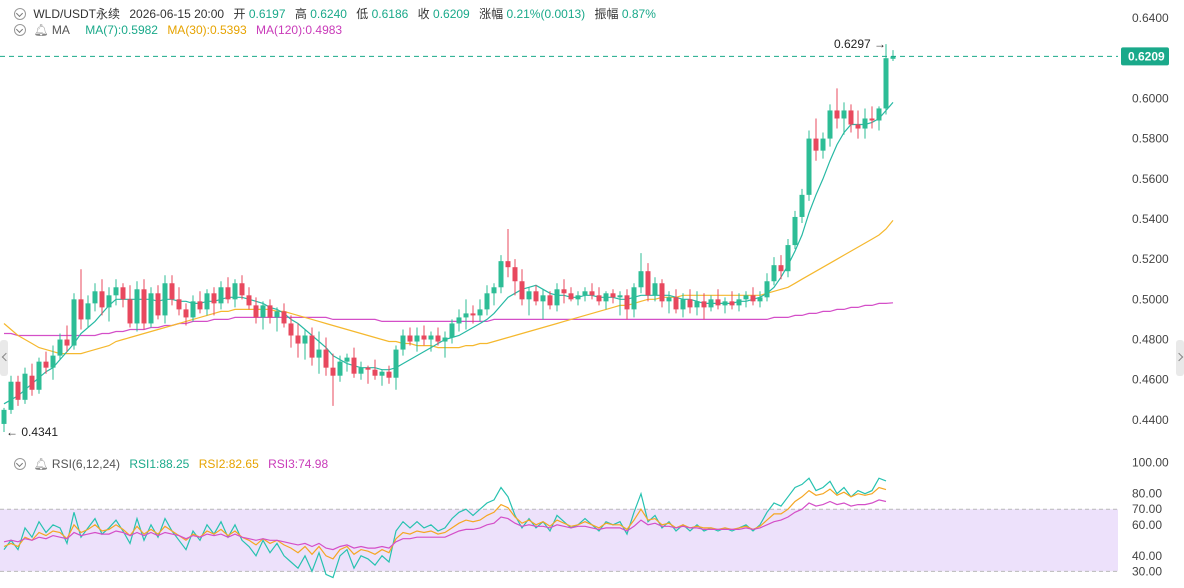 The width and height of the screenshot is (1184, 588). Describe the element at coordinates (1150, 259) in the screenshot. I see `price-tick-label: 0.5200` at that location.